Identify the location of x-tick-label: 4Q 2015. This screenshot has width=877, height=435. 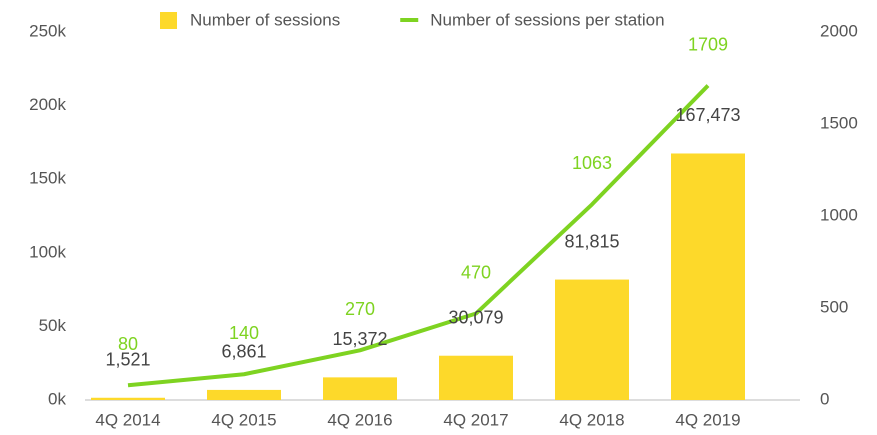
(243, 419).